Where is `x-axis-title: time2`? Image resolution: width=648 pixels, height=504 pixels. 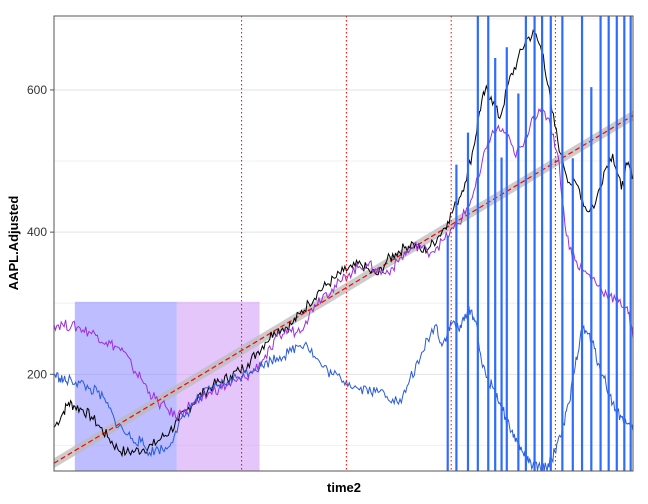
x-axis-title: time2 is located at coordinates (344, 487).